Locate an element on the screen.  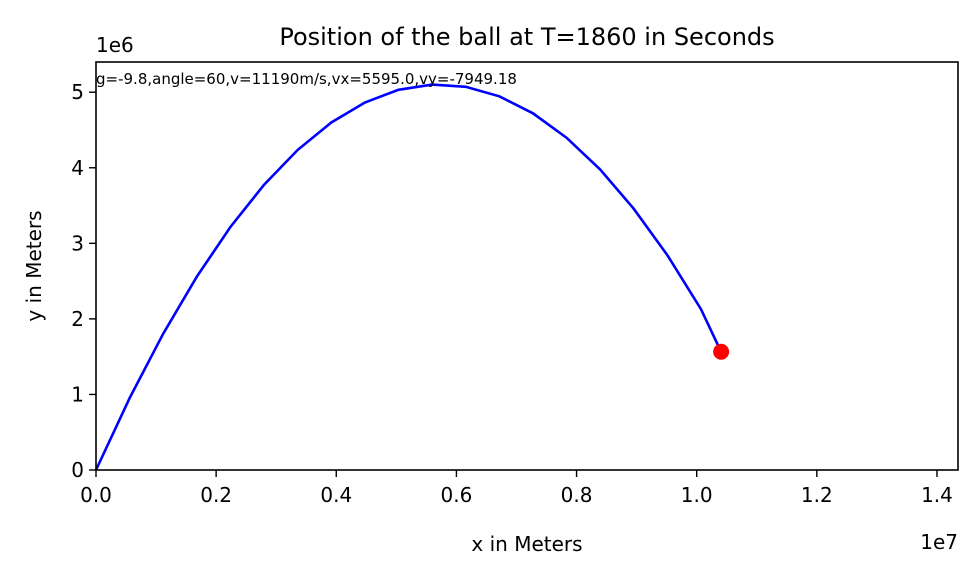
y-tick-label: 1 is located at coordinates (77, 394).